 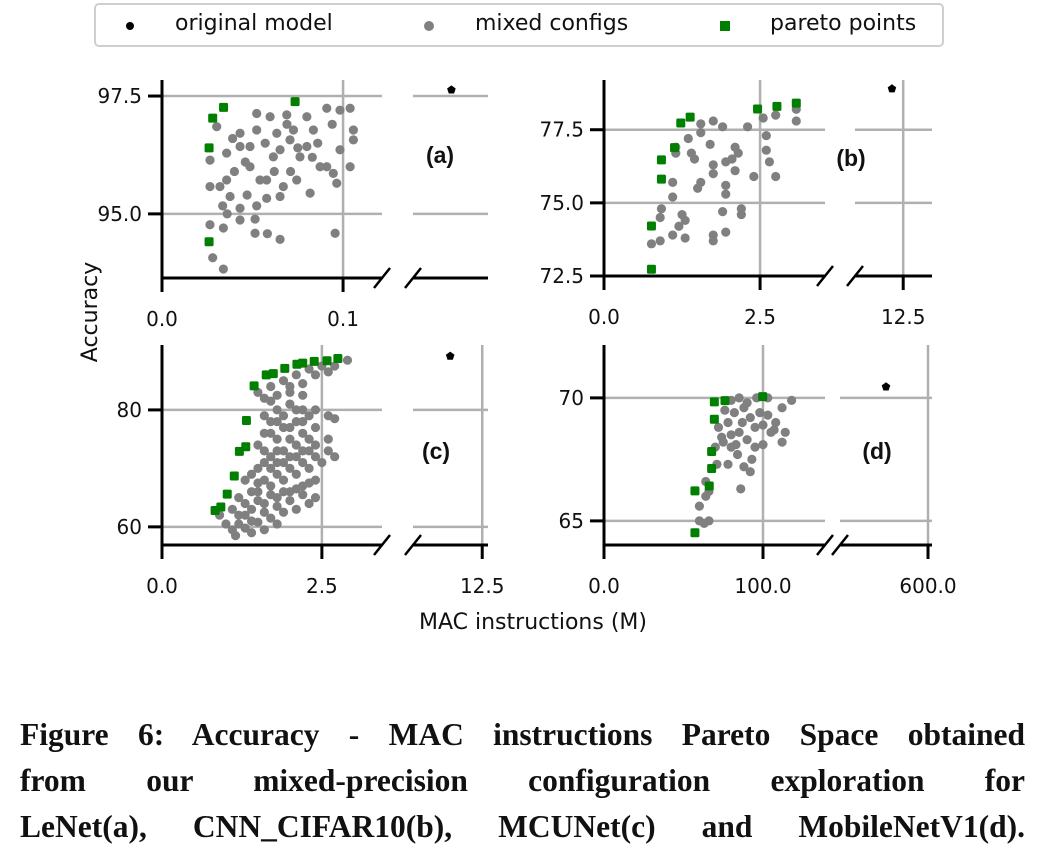 What do you see at coordinates (843, 23) in the screenshot?
I see `legend-pareto-label: pareto points` at bounding box center [843, 23].